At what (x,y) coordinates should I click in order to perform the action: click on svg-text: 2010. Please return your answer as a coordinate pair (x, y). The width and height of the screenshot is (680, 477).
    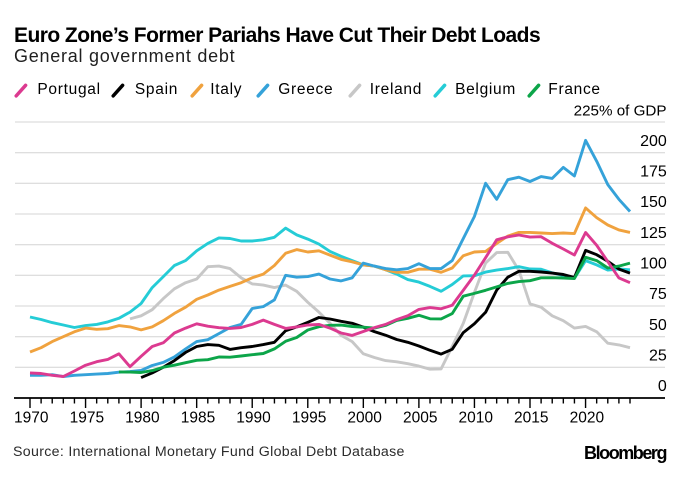
    Looking at the image, I should click on (475, 417).